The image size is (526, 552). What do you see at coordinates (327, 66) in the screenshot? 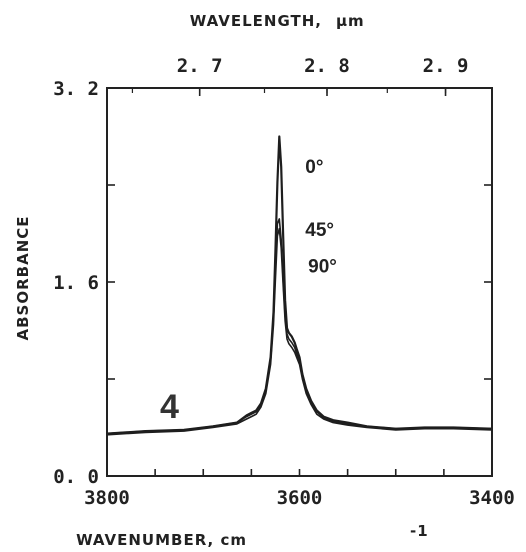
I see `top-tick-label: 2. 8` at bounding box center [327, 66].